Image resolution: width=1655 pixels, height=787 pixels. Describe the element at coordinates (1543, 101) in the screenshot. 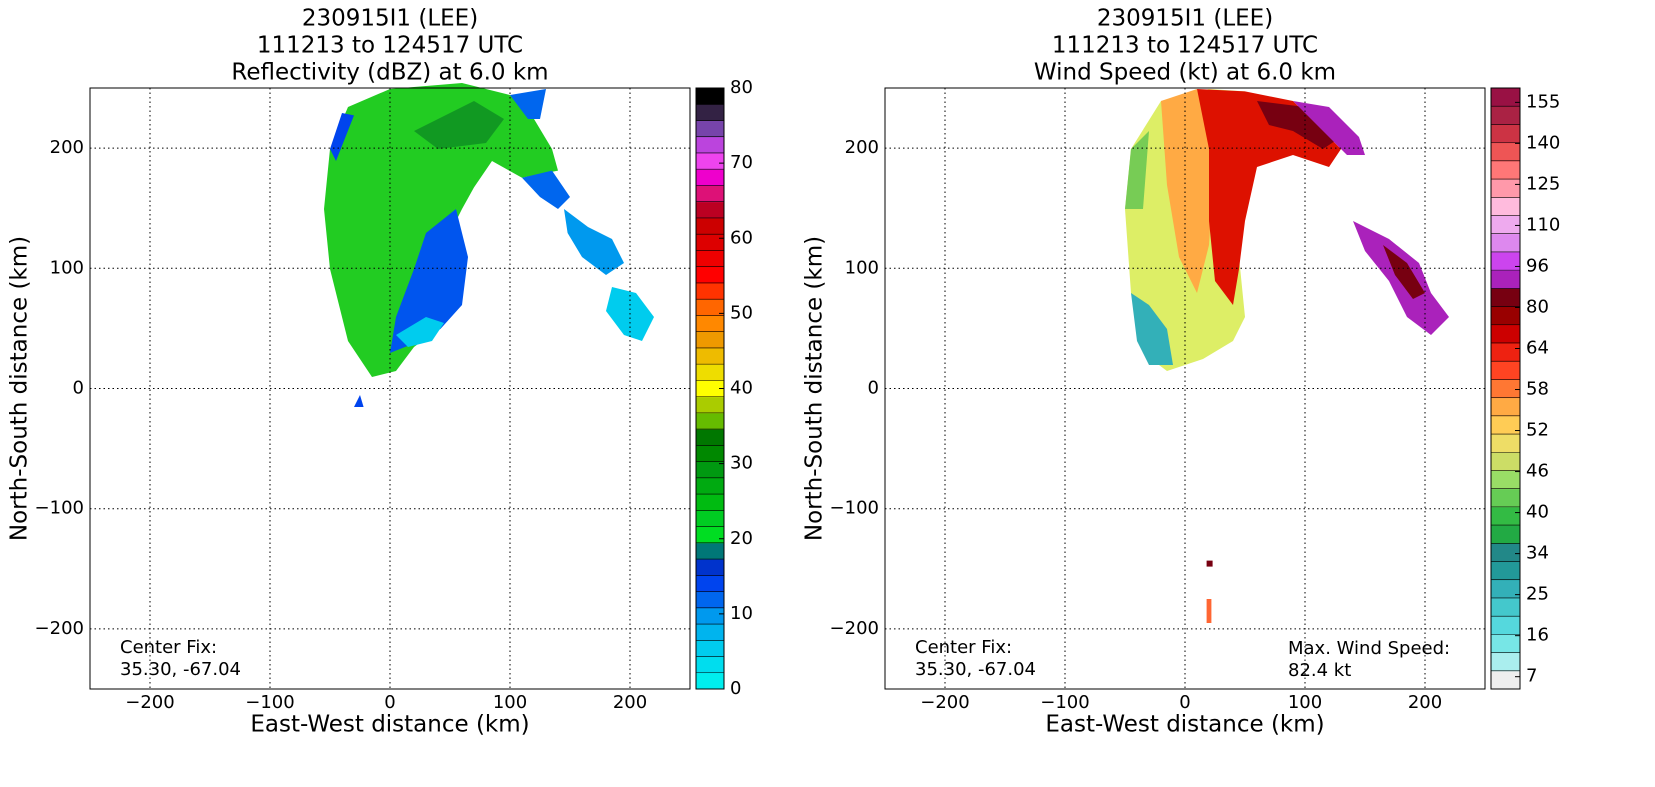

I see `colorbar-tick-label: 155` at that location.